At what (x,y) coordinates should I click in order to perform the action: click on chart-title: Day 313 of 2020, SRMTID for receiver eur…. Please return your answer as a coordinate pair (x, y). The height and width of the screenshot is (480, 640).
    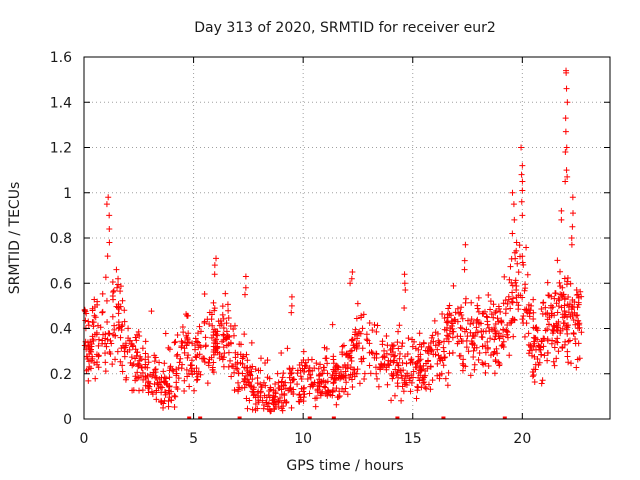
    Looking at the image, I should click on (345, 28).